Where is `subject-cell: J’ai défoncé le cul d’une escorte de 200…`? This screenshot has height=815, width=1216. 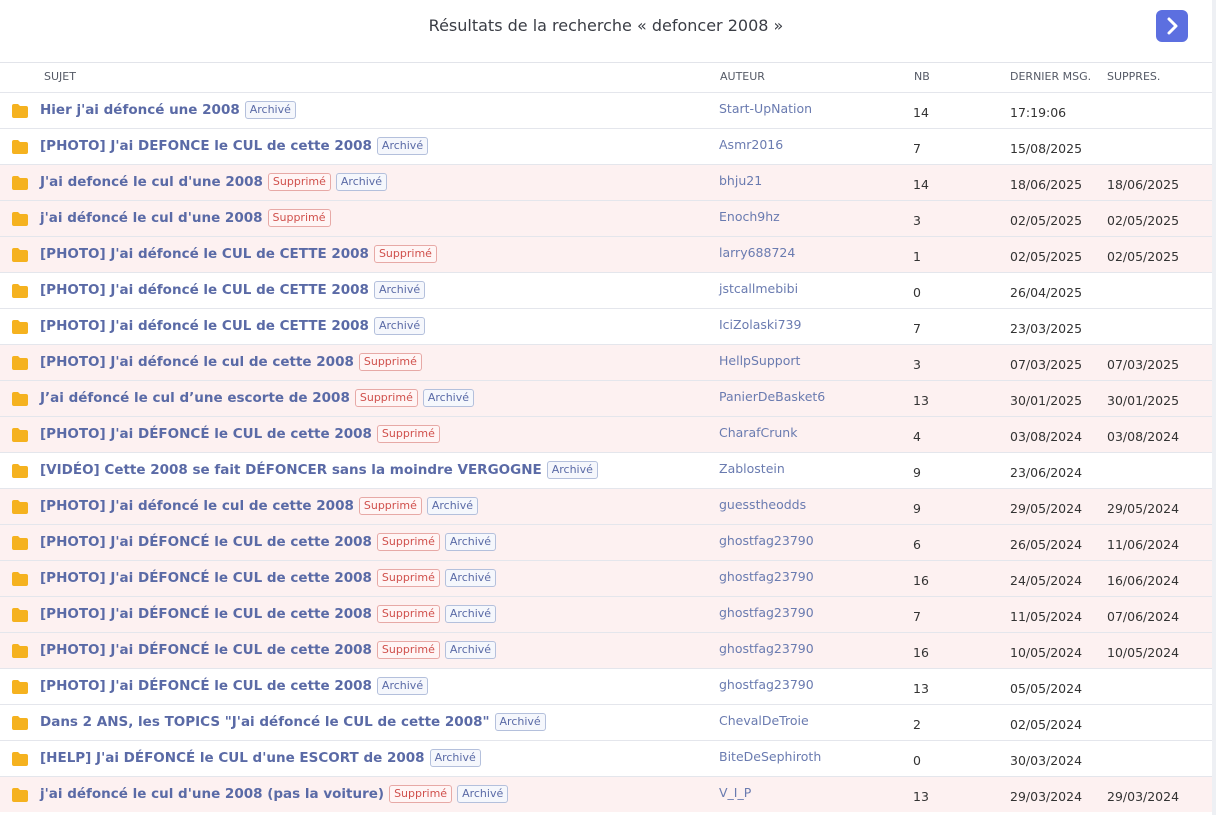
subject-cell: J’ai défoncé le cul d’une escorte de 200… is located at coordinates (257, 398).